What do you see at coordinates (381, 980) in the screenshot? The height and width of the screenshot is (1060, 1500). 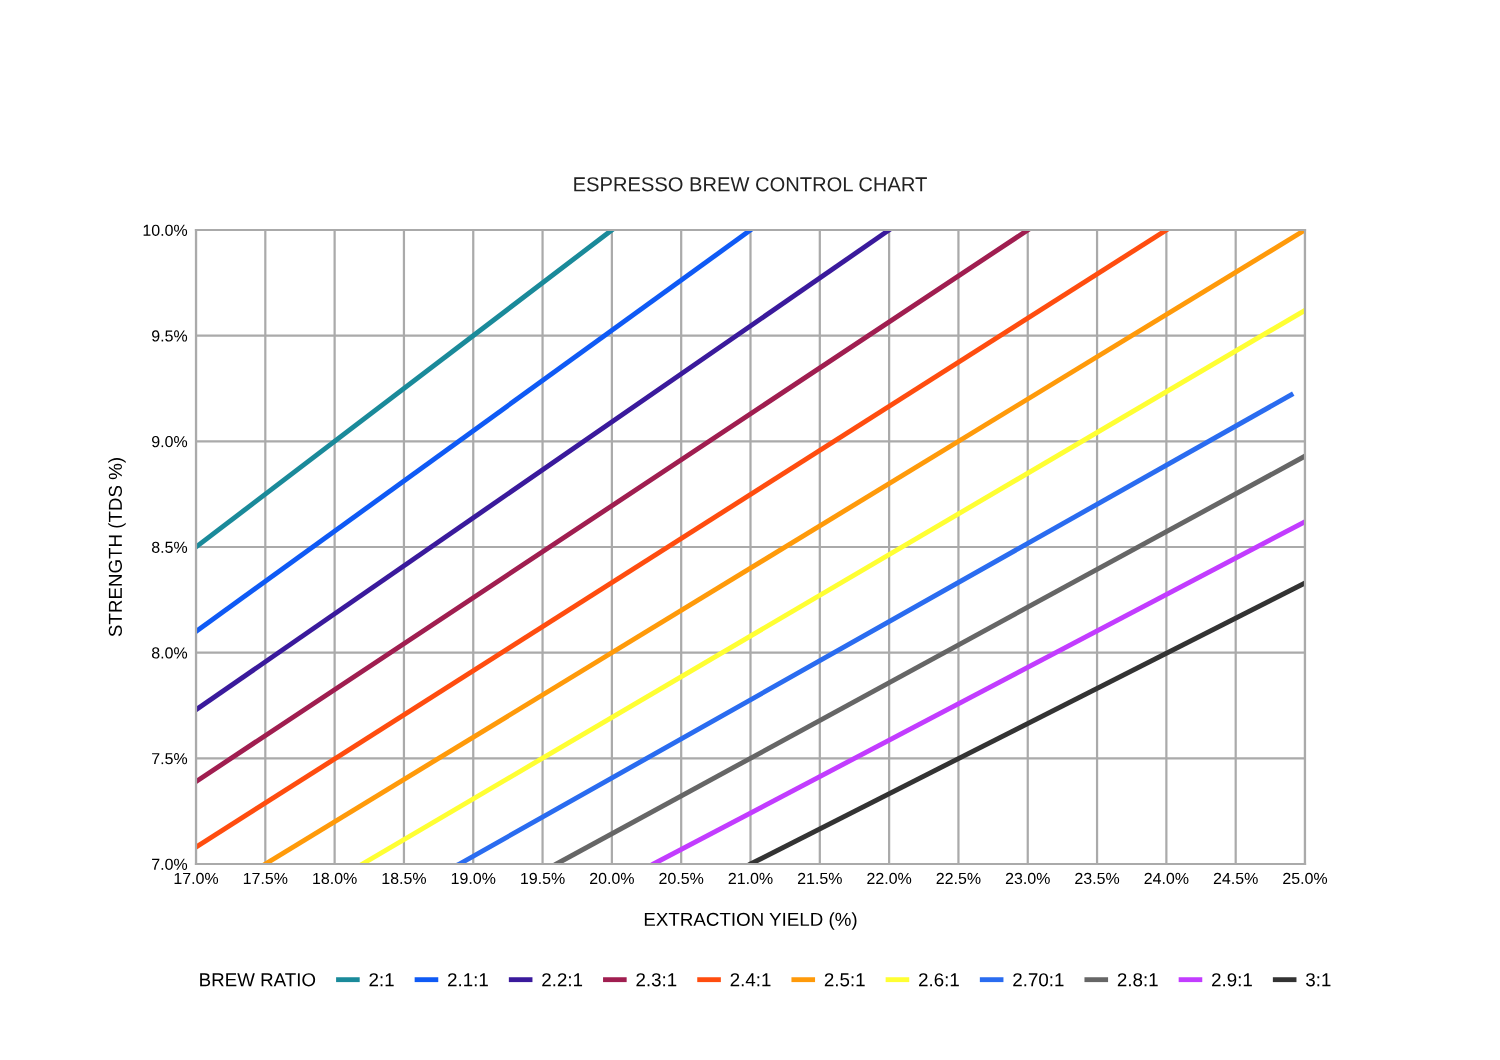 I see `legend-label: 2:1` at bounding box center [381, 980].